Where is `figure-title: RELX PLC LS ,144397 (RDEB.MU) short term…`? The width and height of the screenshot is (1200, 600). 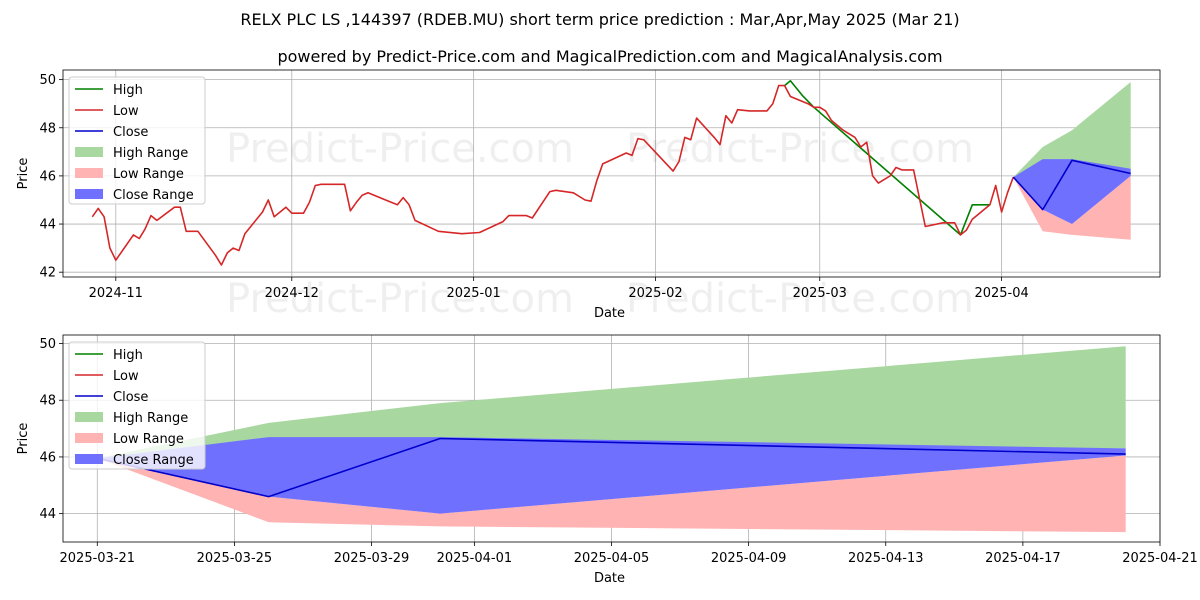
figure-title: RELX PLC LS ,144397 (RDEB.MU) short term… is located at coordinates (599, 19).